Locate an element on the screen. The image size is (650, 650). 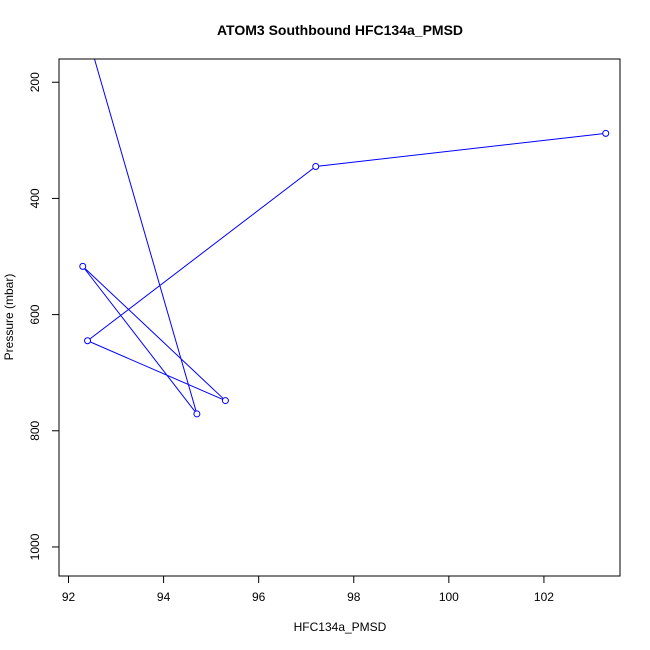
x-tick-label: 98 is located at coordinates (354, 597).